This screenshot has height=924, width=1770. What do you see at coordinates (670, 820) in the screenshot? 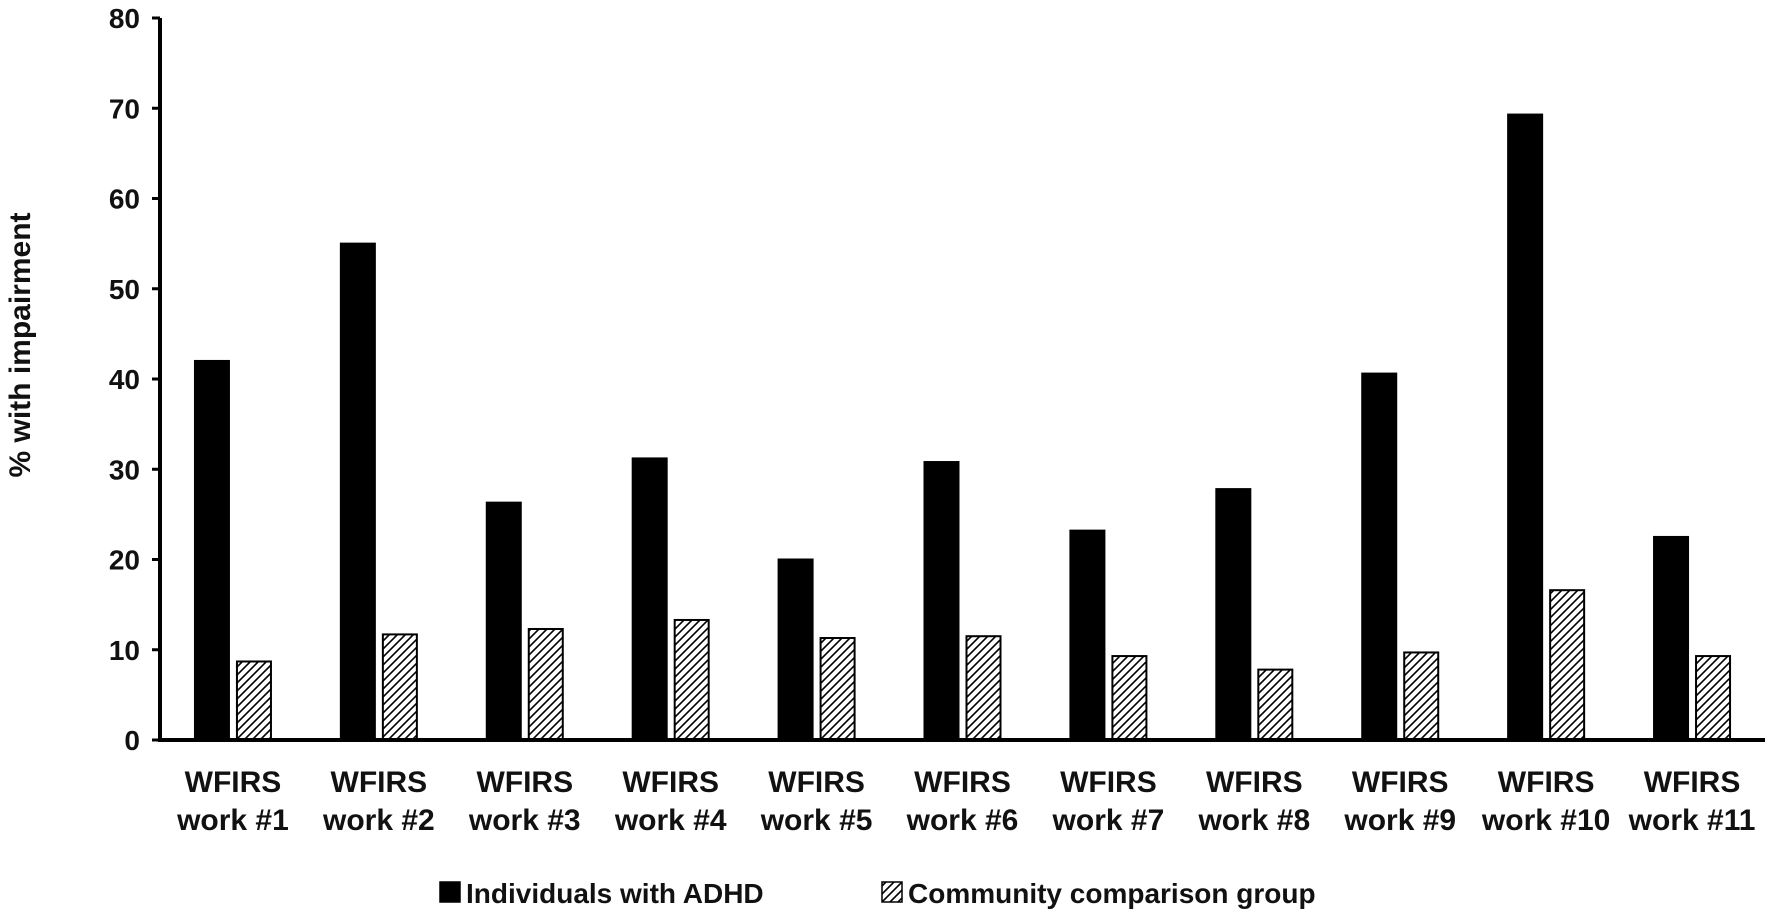
I see `x-tick-label-line: work #4` at bounding box center [670, 820].